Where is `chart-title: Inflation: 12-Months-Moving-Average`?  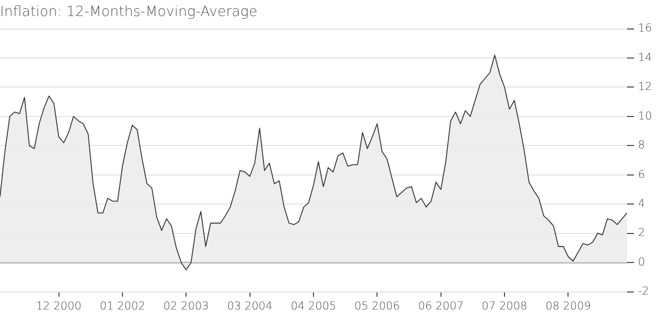
chart-title: Inflation: 12-Months-Moving-Average is located at coordinates (129, 12).